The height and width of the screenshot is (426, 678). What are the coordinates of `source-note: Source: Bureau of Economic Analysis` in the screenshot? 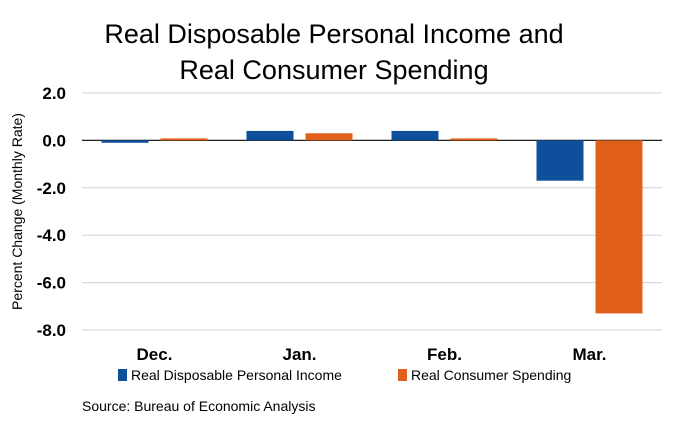 It's located at (199, 406).